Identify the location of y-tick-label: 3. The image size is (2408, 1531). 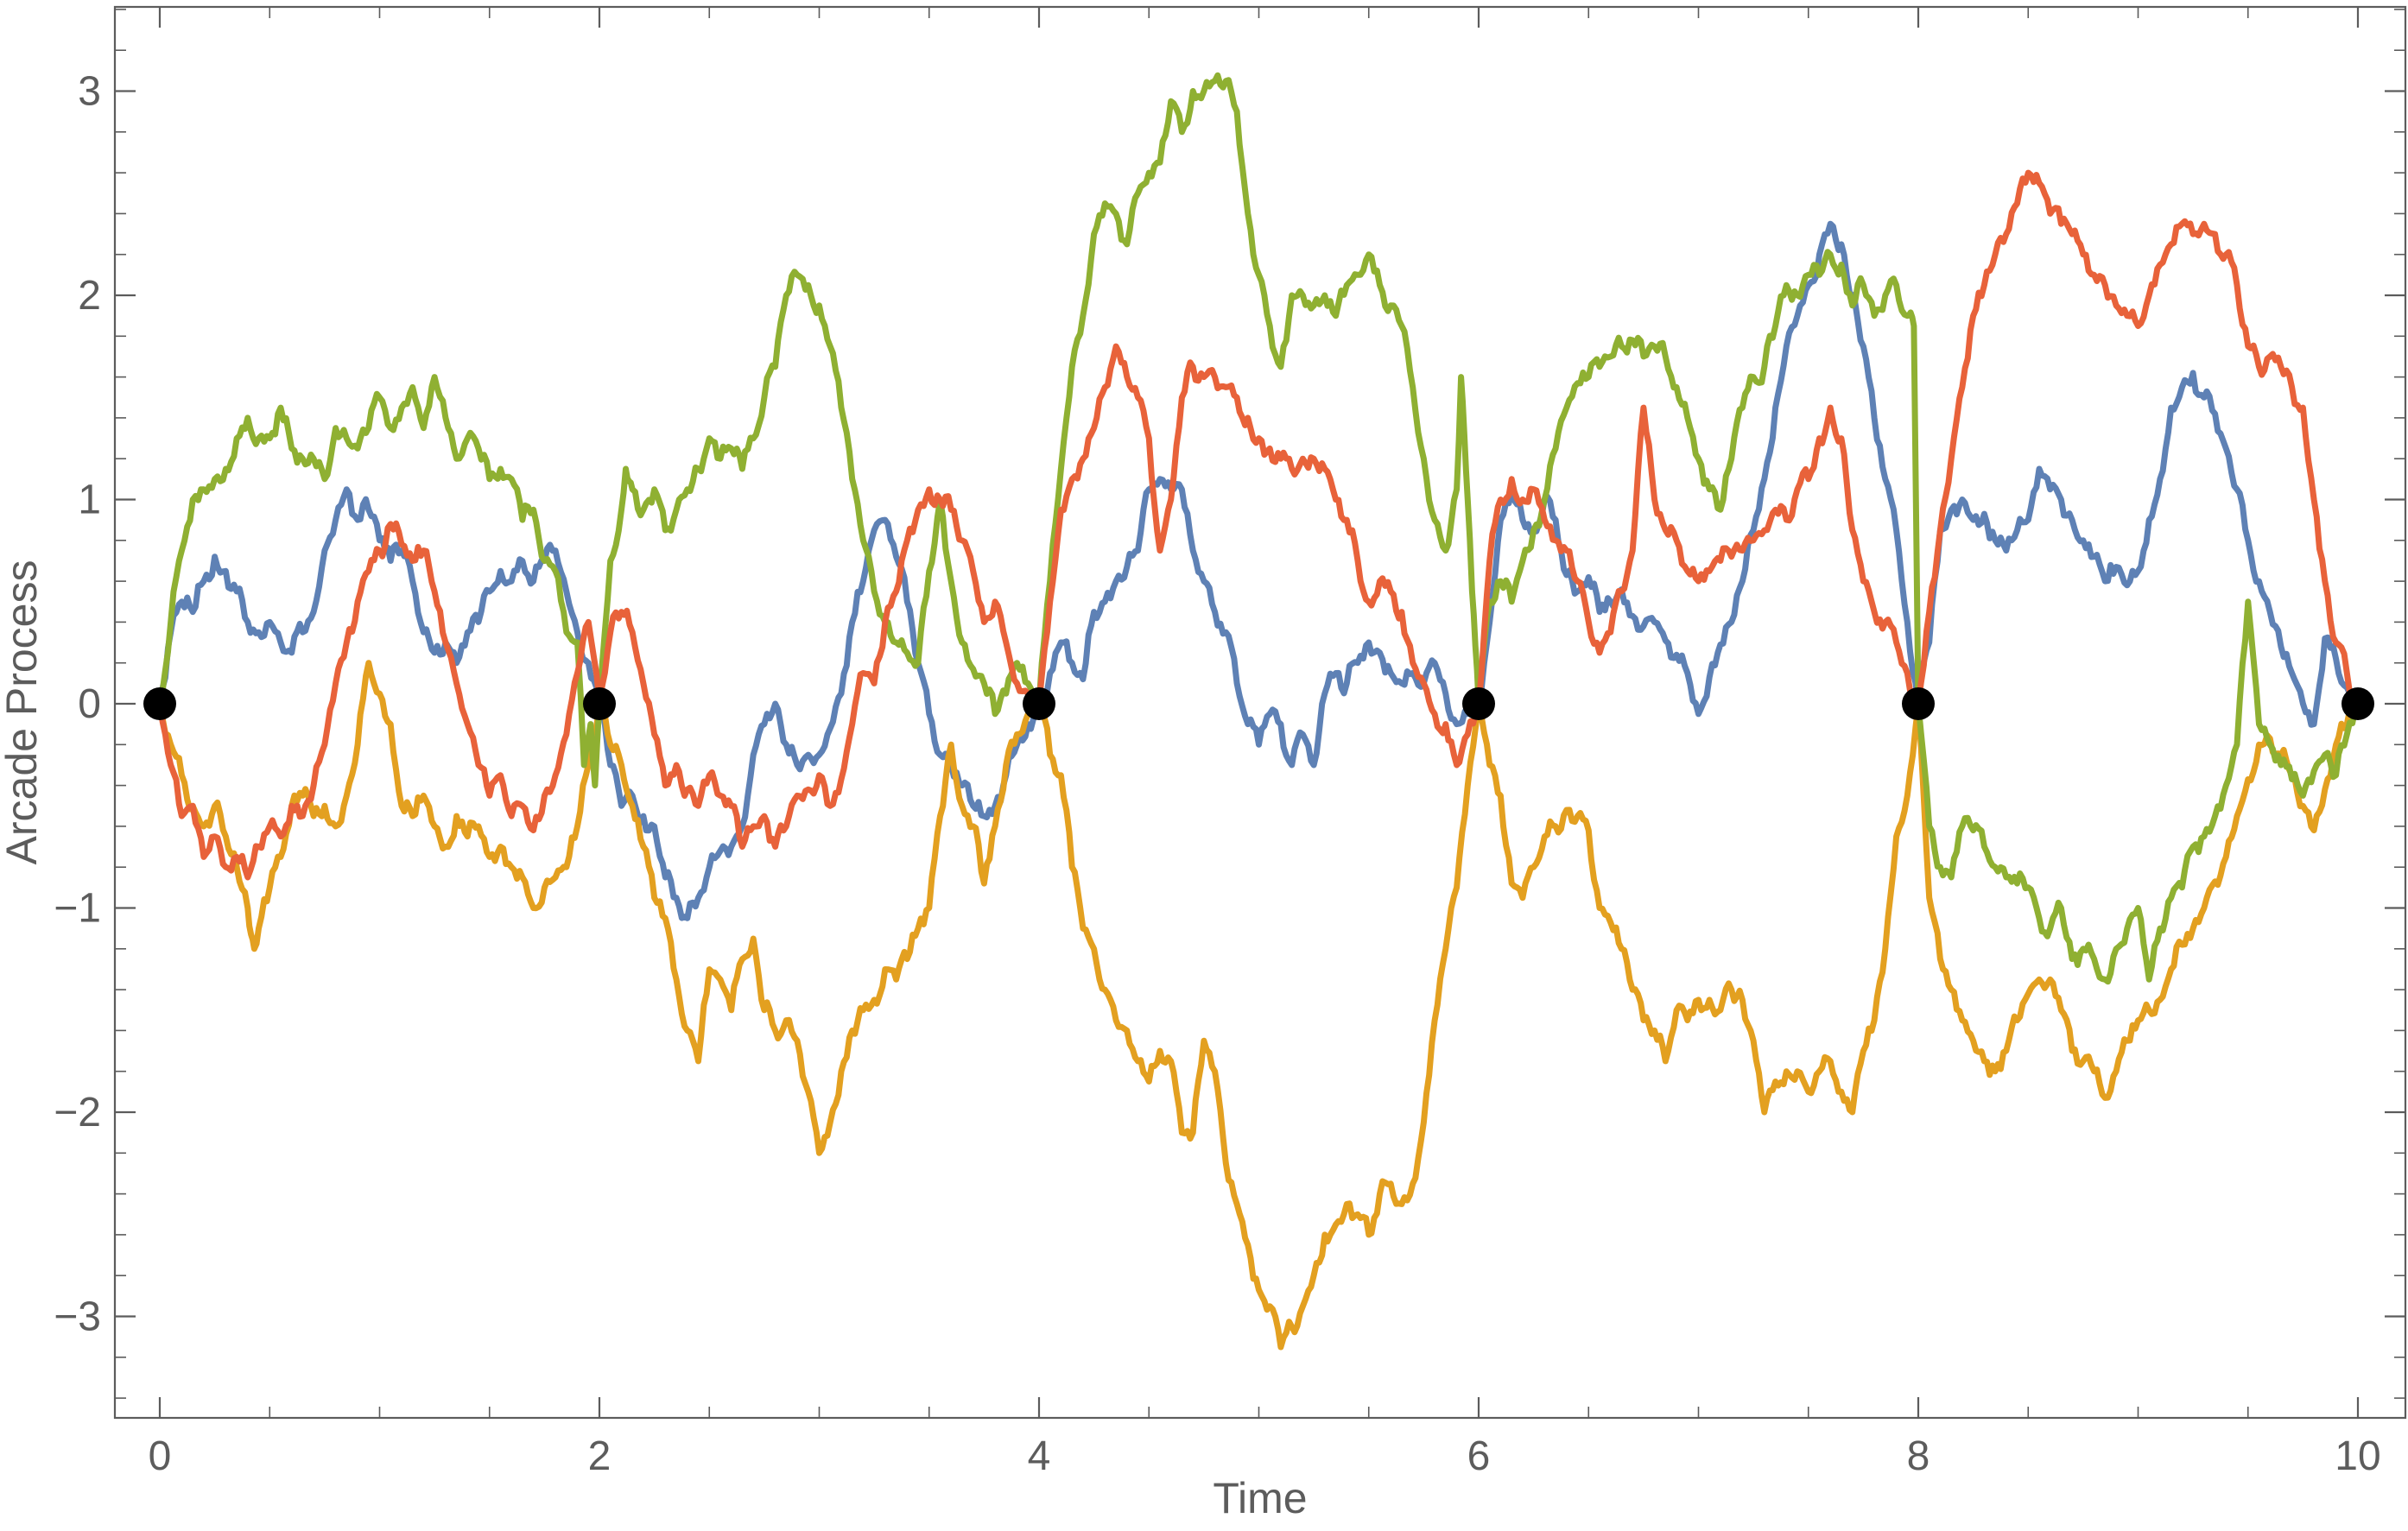
(90, 92).